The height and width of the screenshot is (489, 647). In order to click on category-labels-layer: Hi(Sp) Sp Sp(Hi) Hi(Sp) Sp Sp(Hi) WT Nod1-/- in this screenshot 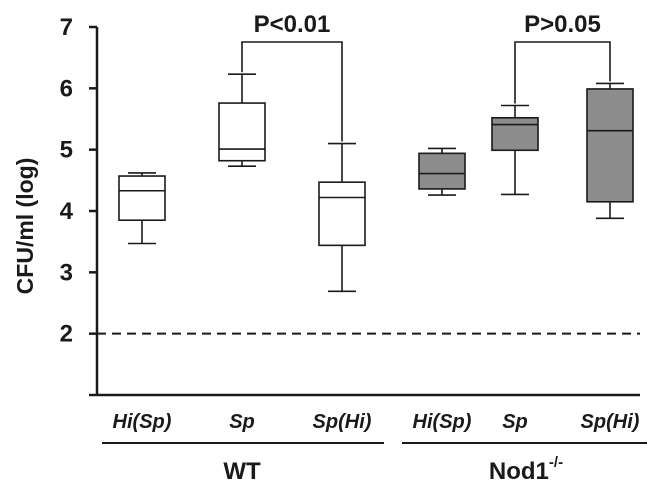, I will do `click(374, 448)`.